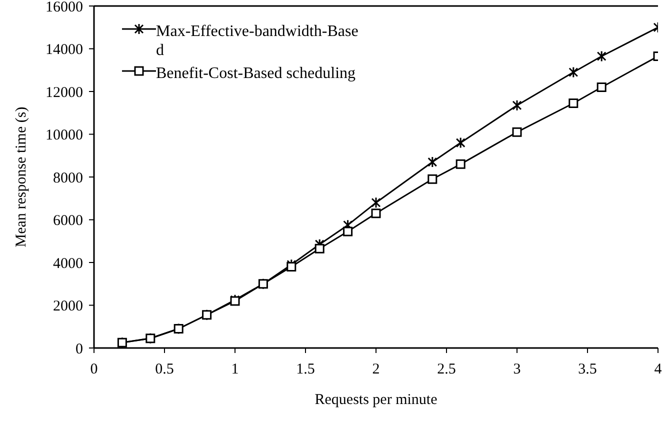 The width and height of the screenshot is (672, 436). I want to click on y-axis-title: Mean response time (s), so click(21, 177).